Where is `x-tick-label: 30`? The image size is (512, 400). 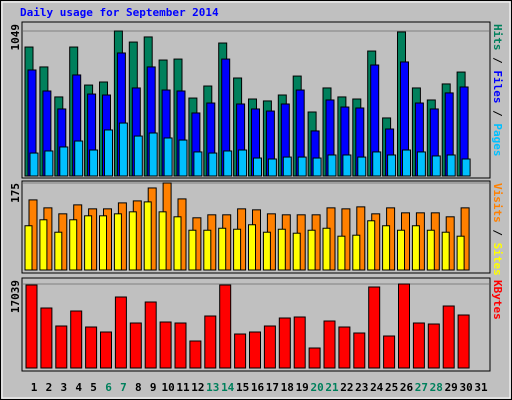 x-tick-label: 30 is located at coordinates (465, 387).